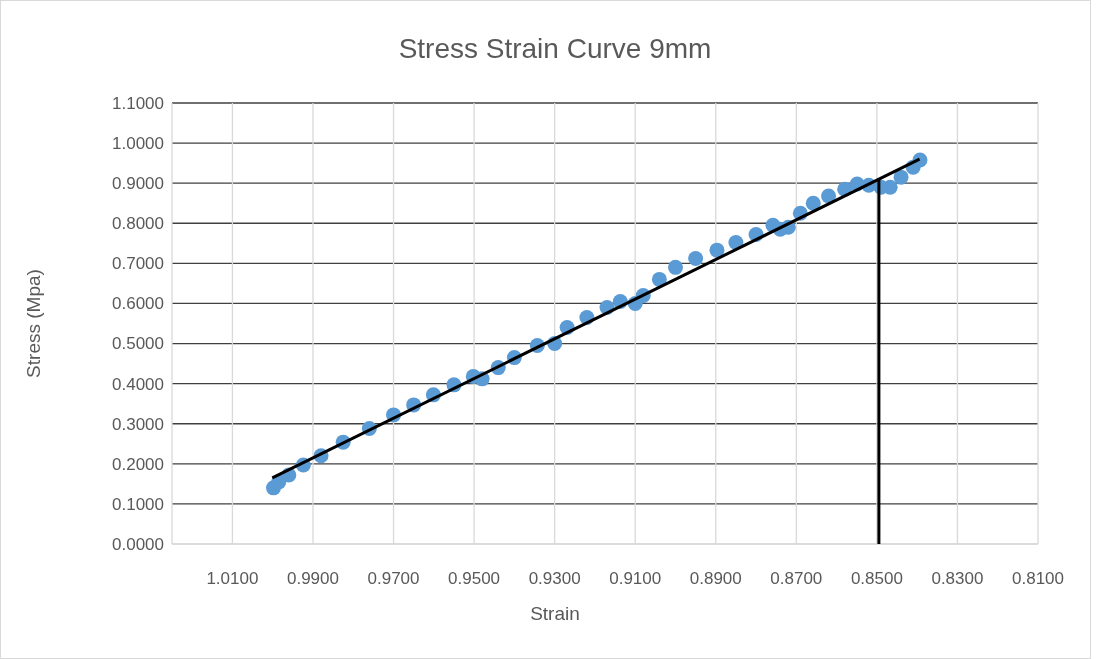  What do you see at coordinates (138, 424) in the screenshot?
I see `y-tick-label: 0.3000` at bounding box center [138, 424].